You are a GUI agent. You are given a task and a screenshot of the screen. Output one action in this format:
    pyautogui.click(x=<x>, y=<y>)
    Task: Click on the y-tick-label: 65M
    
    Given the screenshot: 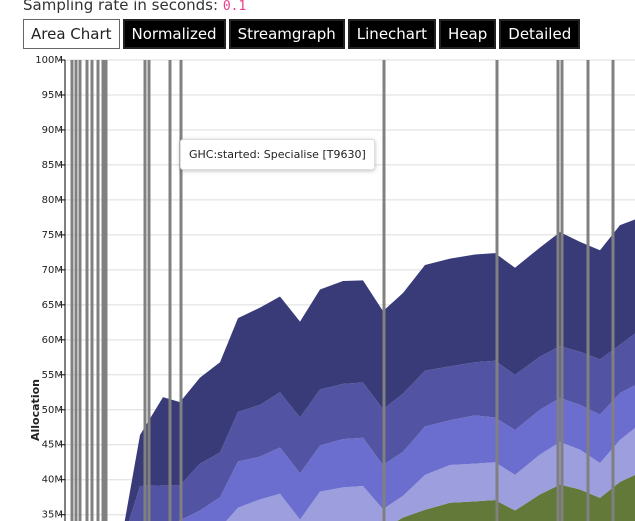 What is the action you would take?
    pyautogui.click(x=52, y=305)
    